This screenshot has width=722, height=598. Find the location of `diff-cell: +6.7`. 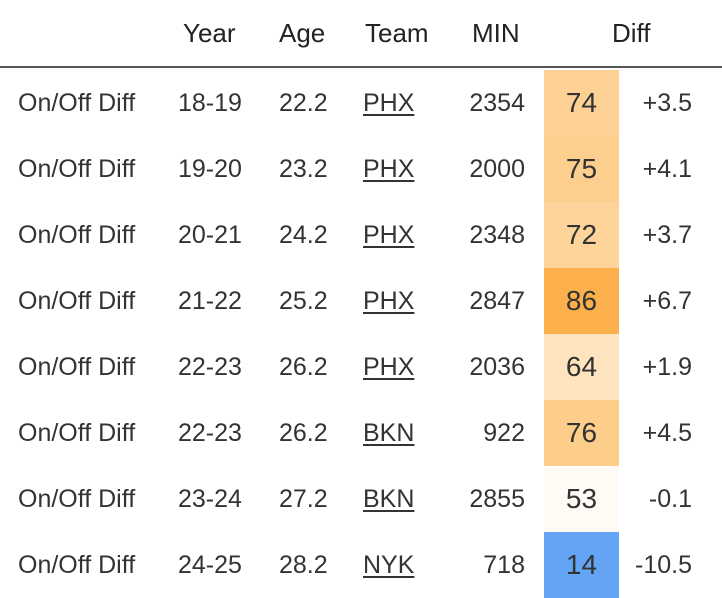

diff-cell: +6.7 is located at coordinates (667, 301).